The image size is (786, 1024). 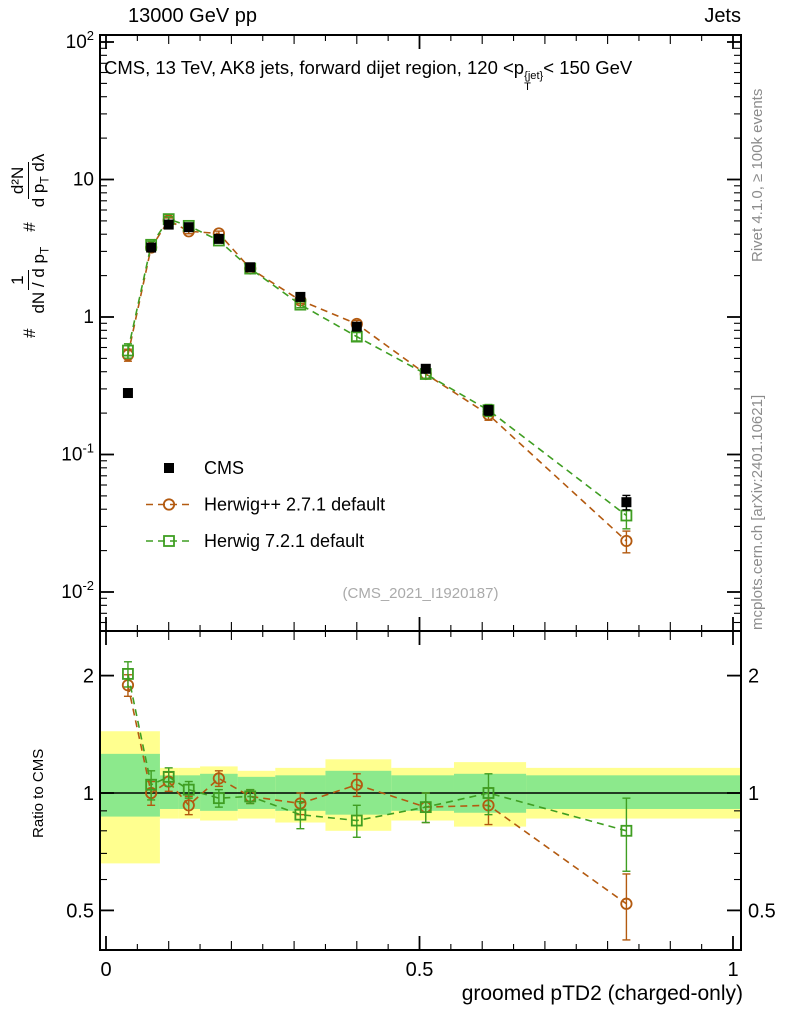 What do you see at coordinates (224, 468) in the screenshot?
I see `legend-label: CMS` at bounding box center [224, 468].